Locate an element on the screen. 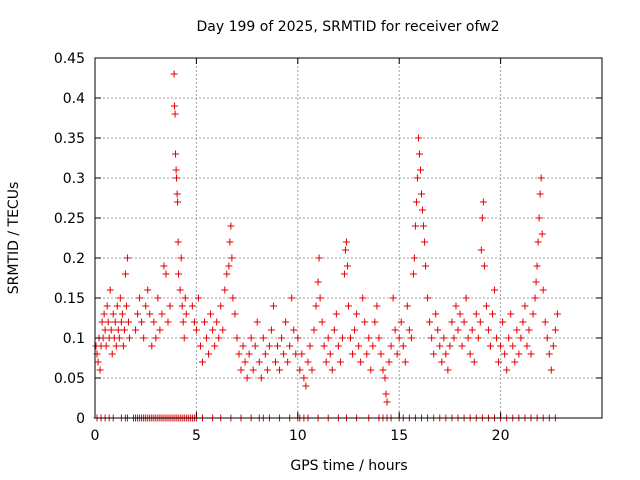 The image size is (640, 480). y-tick-label: 0.3 is located at coordinates (74, 179).